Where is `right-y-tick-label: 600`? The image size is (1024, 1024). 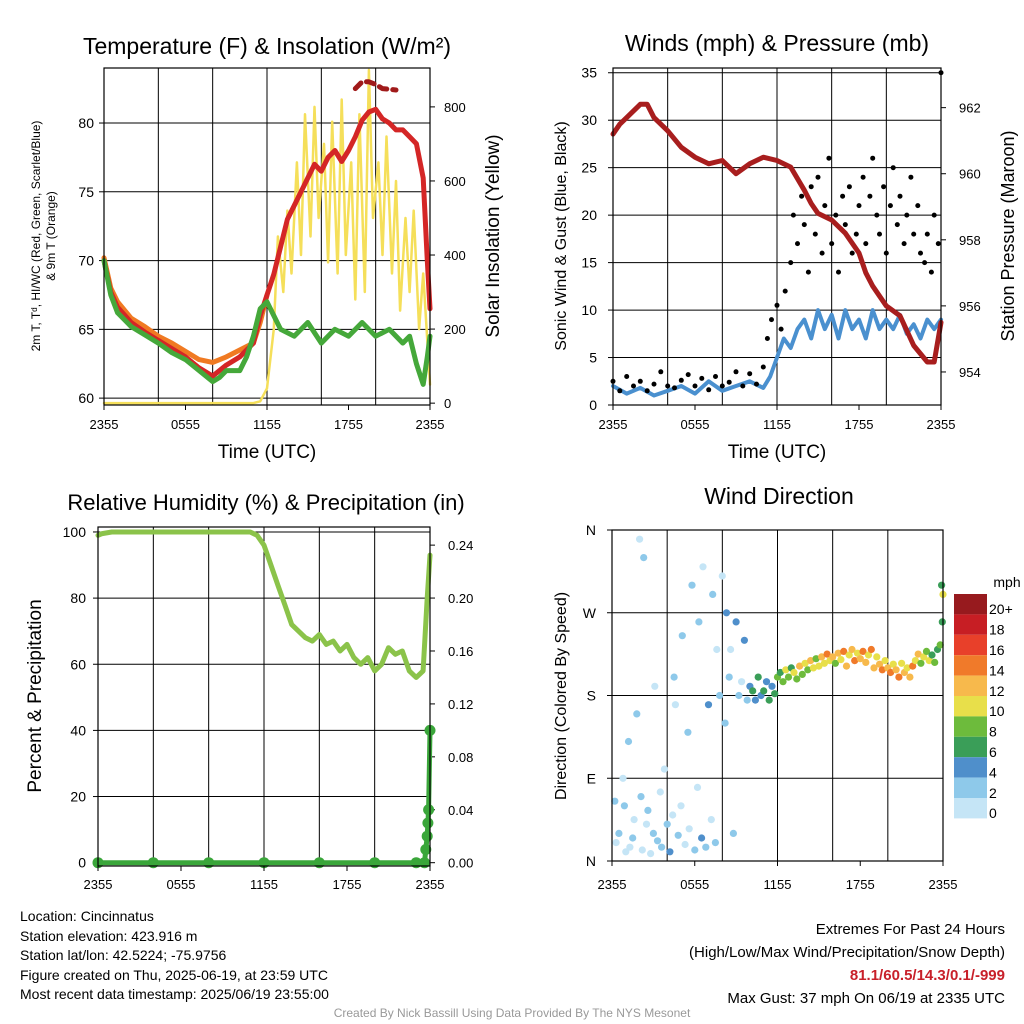 right-y-tick-label: 600 is located at coordinates (455, 181).